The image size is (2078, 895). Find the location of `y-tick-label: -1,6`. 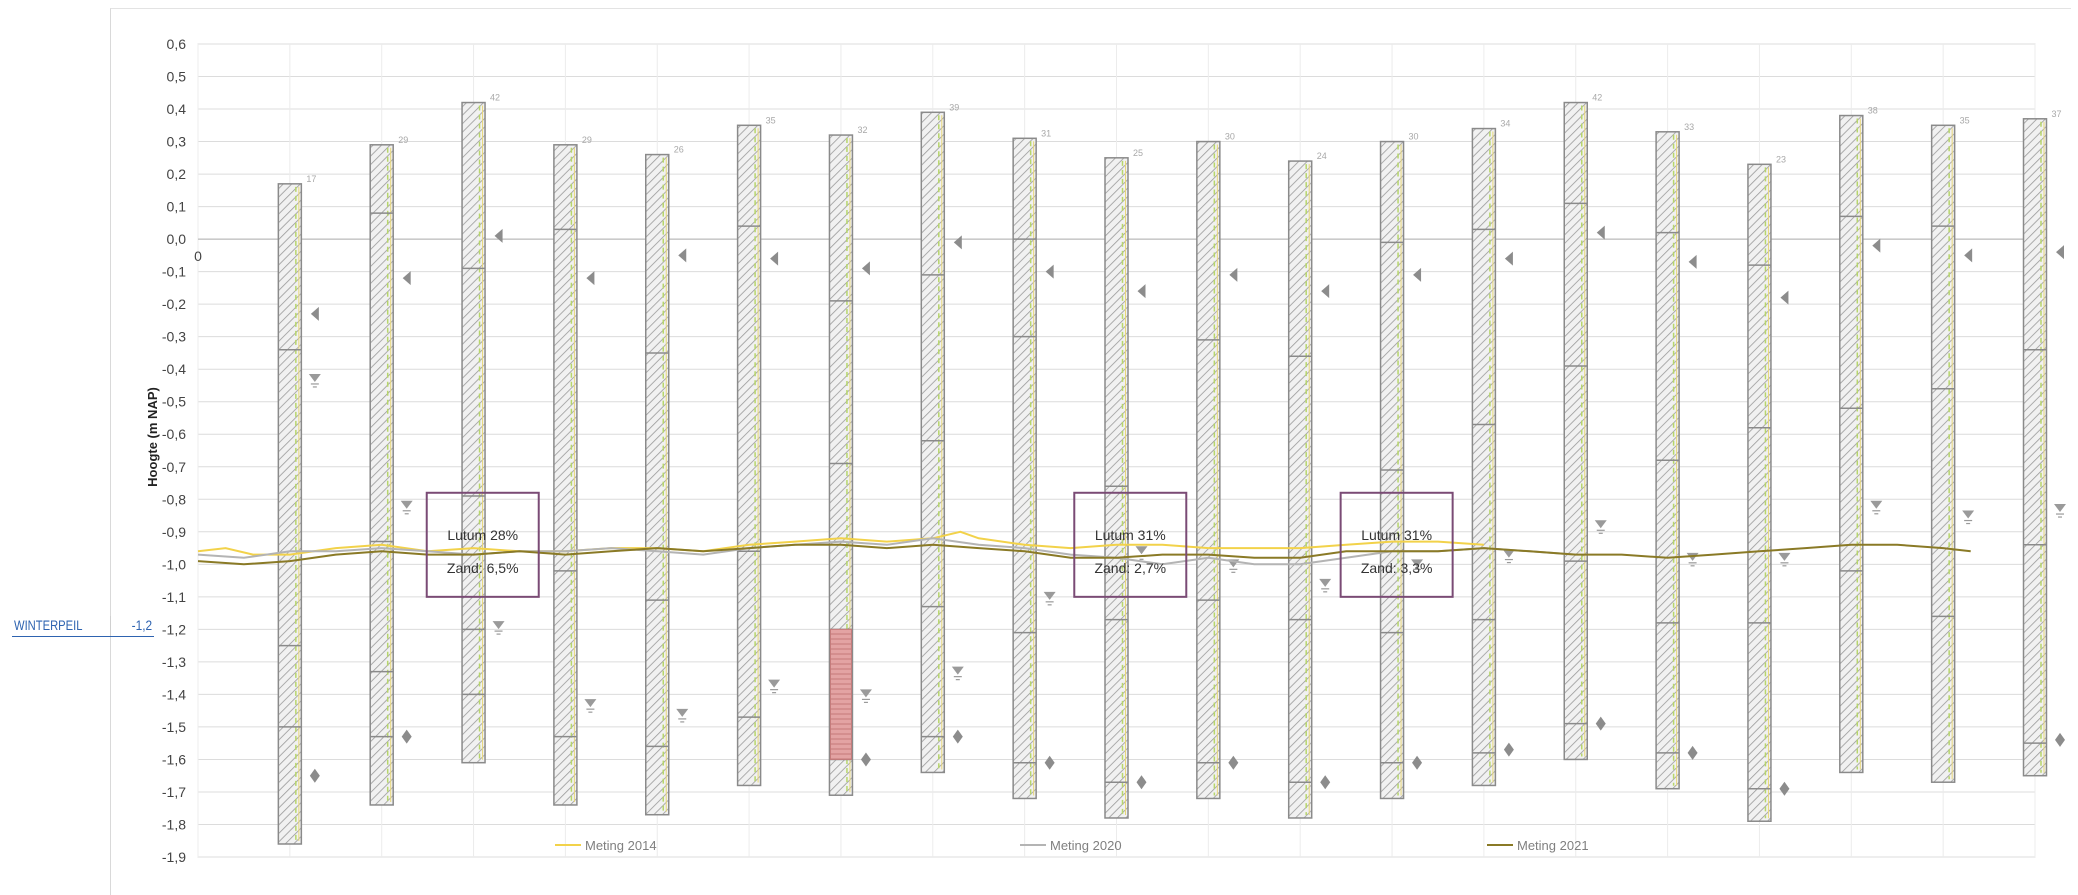

y-tick-label: -1,6 is located at coordinates (174, 759).